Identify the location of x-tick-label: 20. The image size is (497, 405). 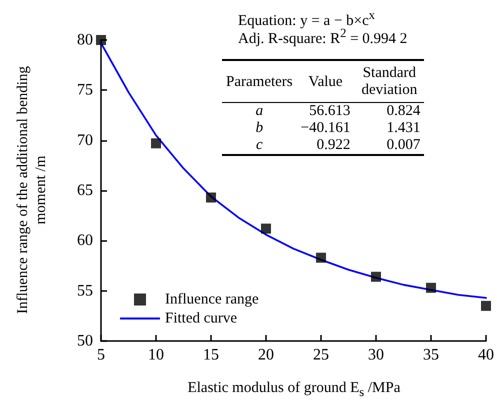
(266, 355).